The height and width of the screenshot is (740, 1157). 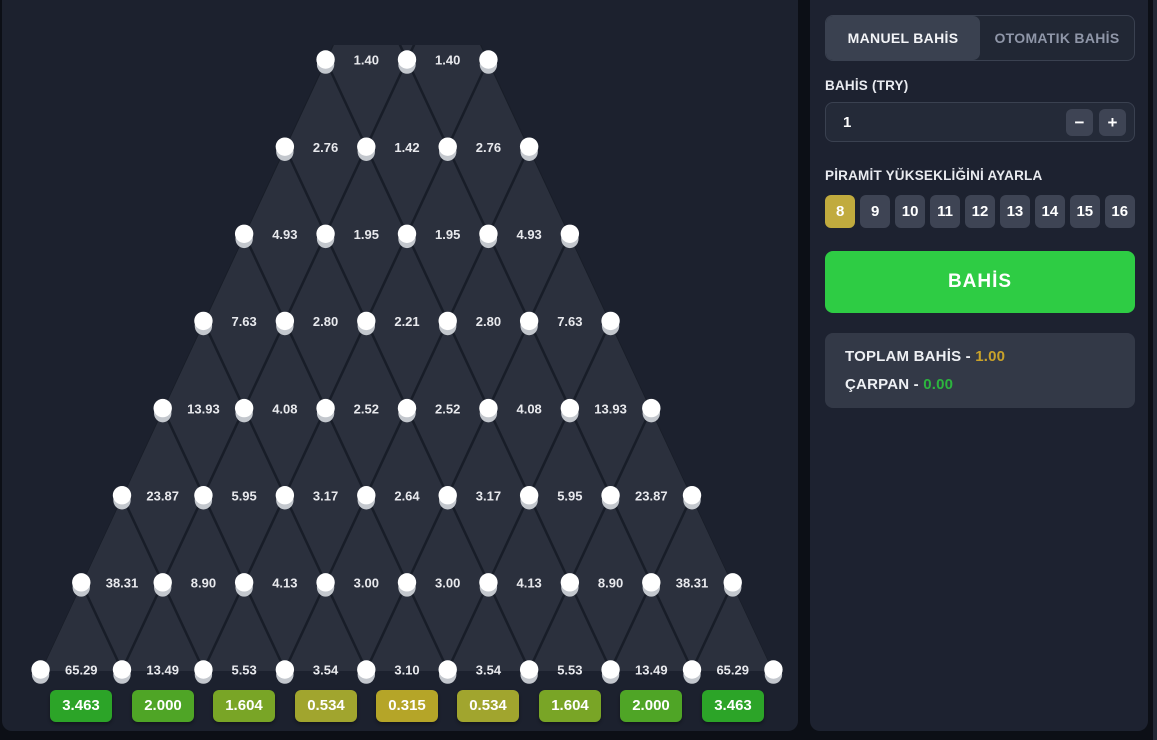 I want to click on total-bet-line: TOPLAM BAHİS - 1.00, so click(x=980, y=356).